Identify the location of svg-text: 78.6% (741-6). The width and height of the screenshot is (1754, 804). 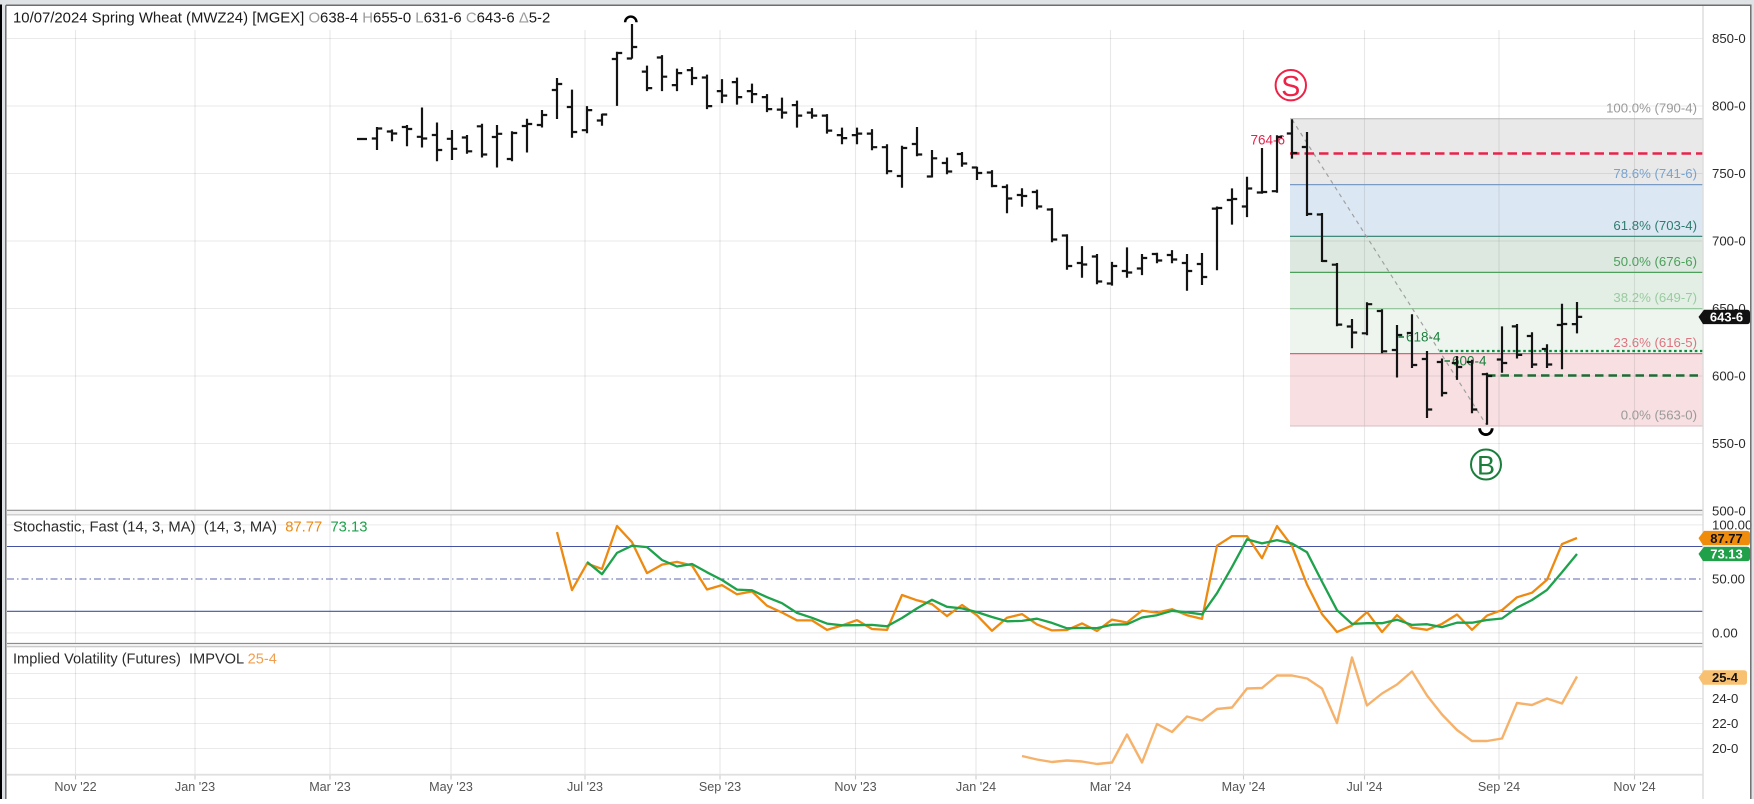
(1655, 173).